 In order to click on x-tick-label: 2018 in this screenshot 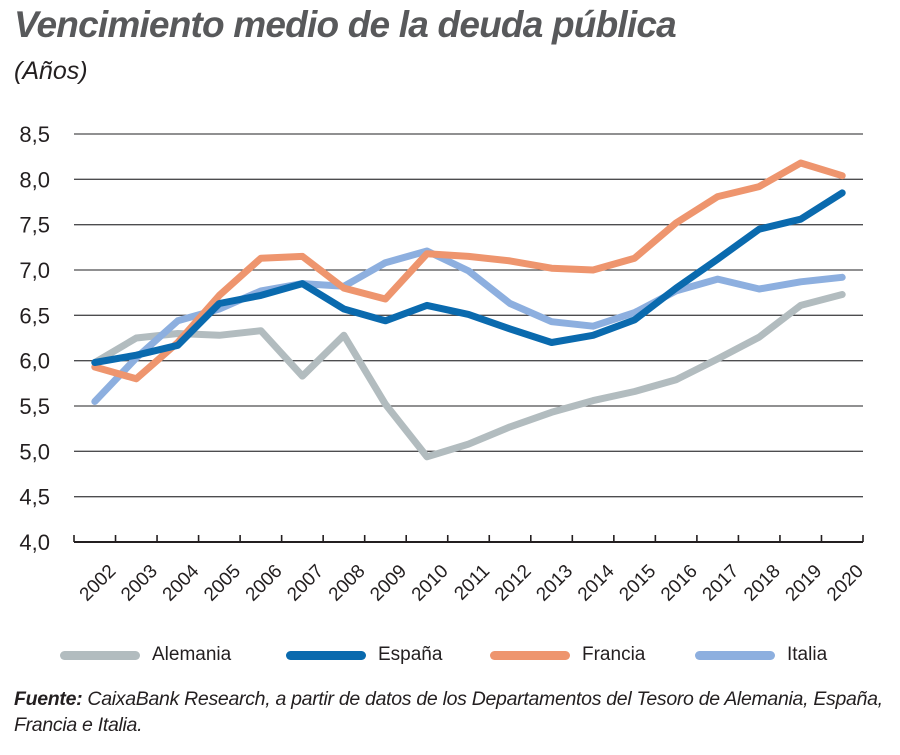, I will do `click(762, 583)`.